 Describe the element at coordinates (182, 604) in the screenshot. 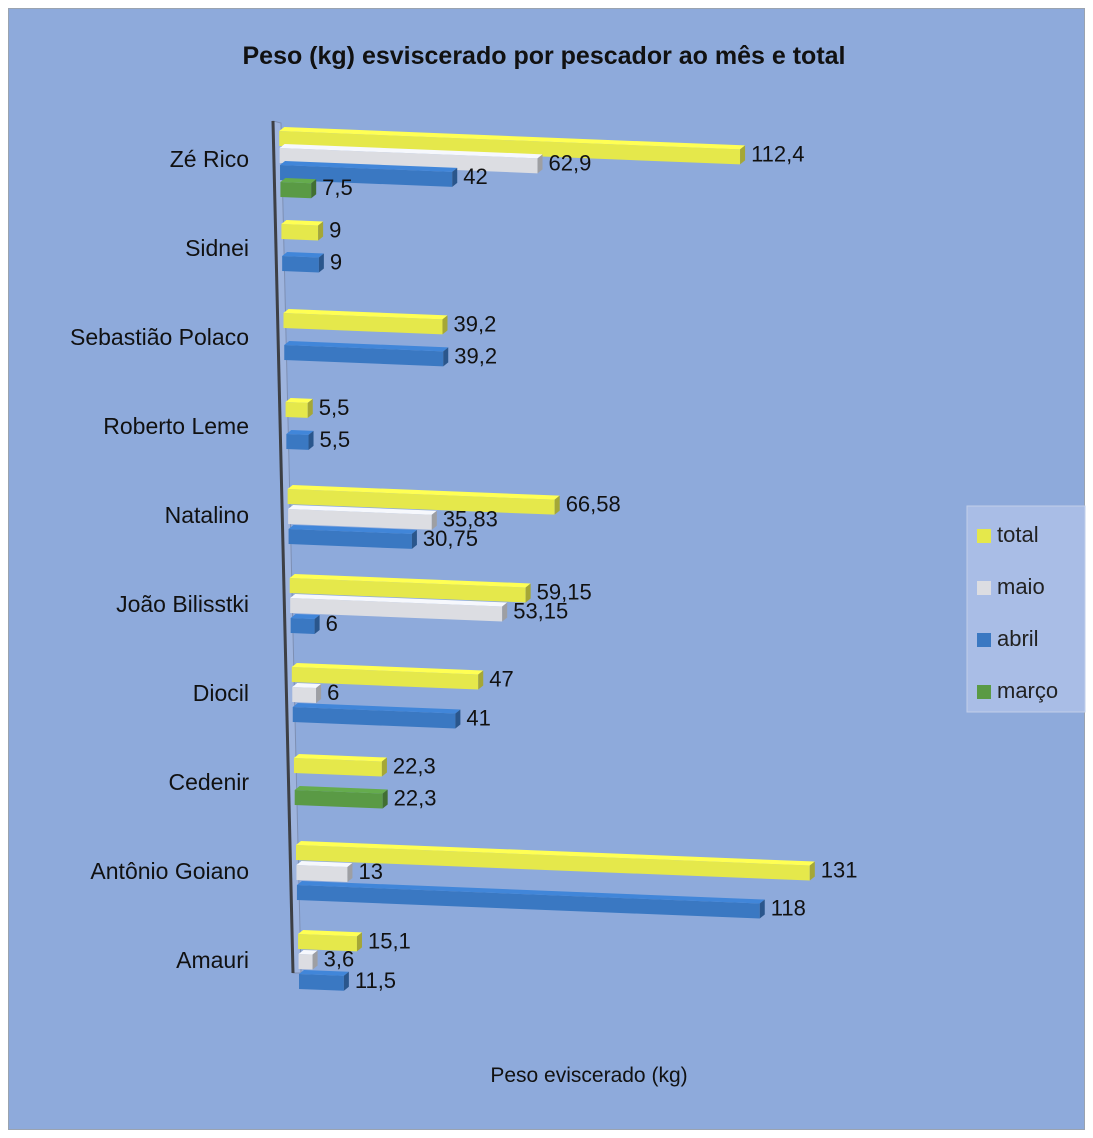

I see `category-label: João Bilisstki` at that location.